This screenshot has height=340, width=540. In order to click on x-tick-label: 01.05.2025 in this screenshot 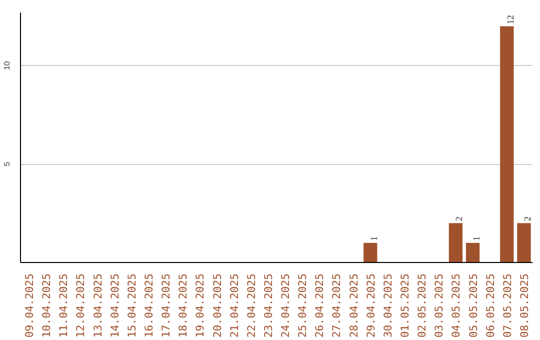, I will do `click(405, 306)`.